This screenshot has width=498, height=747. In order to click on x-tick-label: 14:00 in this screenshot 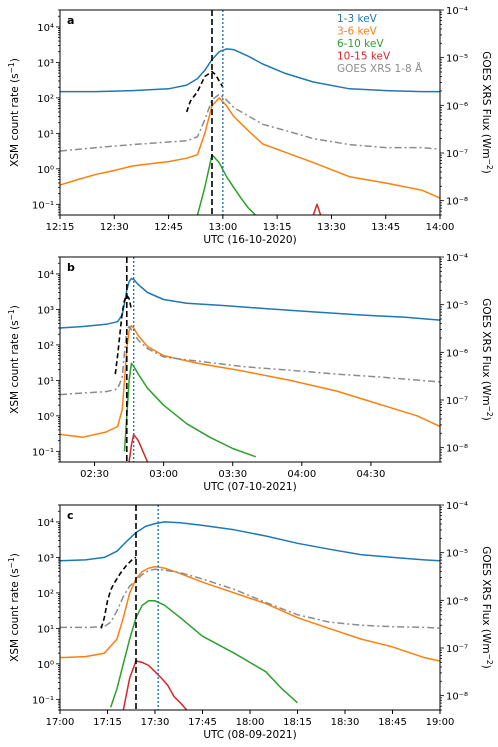, I will do `click(440, 227)`.